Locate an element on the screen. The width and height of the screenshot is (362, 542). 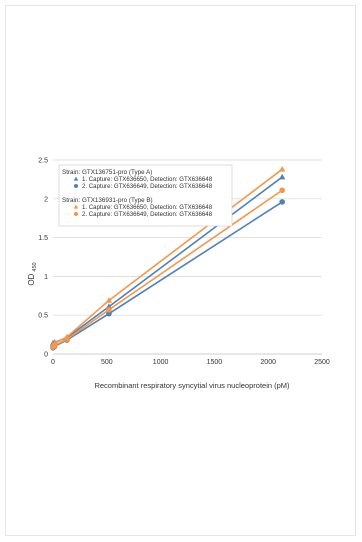
legend-group-b-title: Strain: GTX136931-pro (Type B) is located at coordinates (107, 200).